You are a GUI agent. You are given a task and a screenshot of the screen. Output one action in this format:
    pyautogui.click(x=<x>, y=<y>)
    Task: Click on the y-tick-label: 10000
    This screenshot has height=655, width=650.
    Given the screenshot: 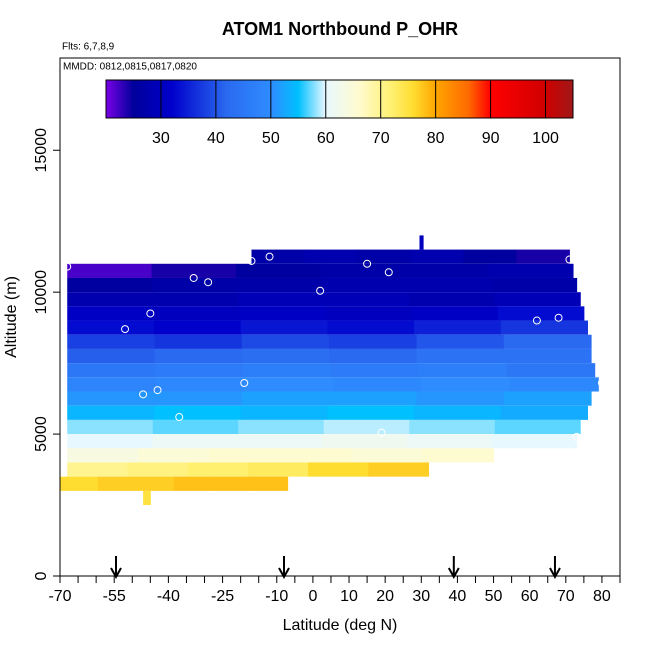 What is the action you would take?
    pyautogui.click(x=41, y=292)
    